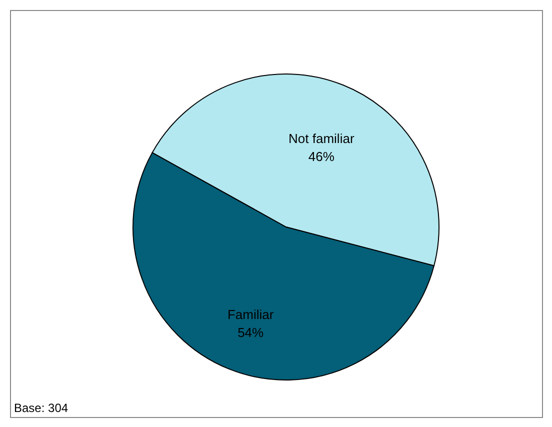  Describe the element at coordinates (250, 314) in the screenshot. I see `slice-label: Familiar` at that location.